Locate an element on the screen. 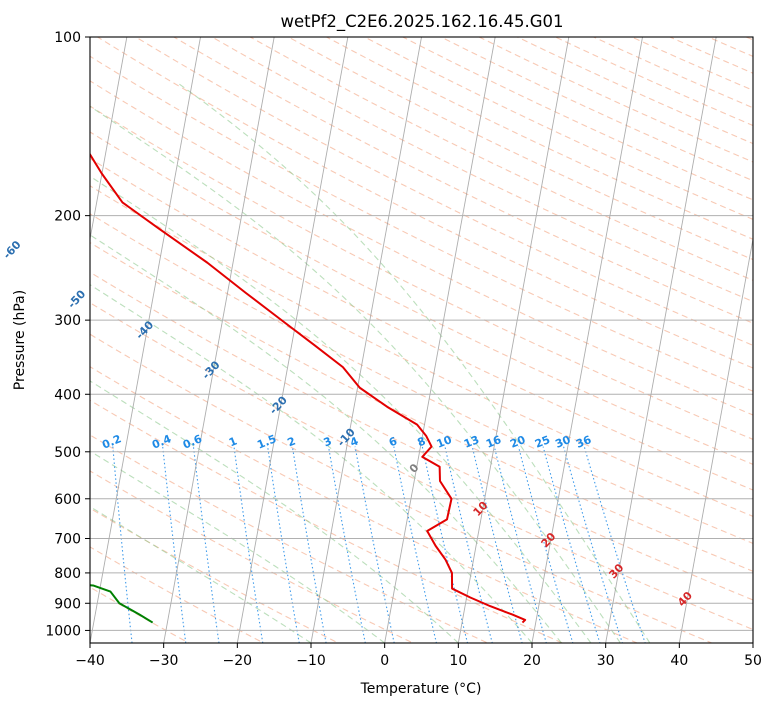 Image resolution: width=775 pixels, height=712 pixels. mixing-ratio-label: 25 is located at coordinates (542, 442).